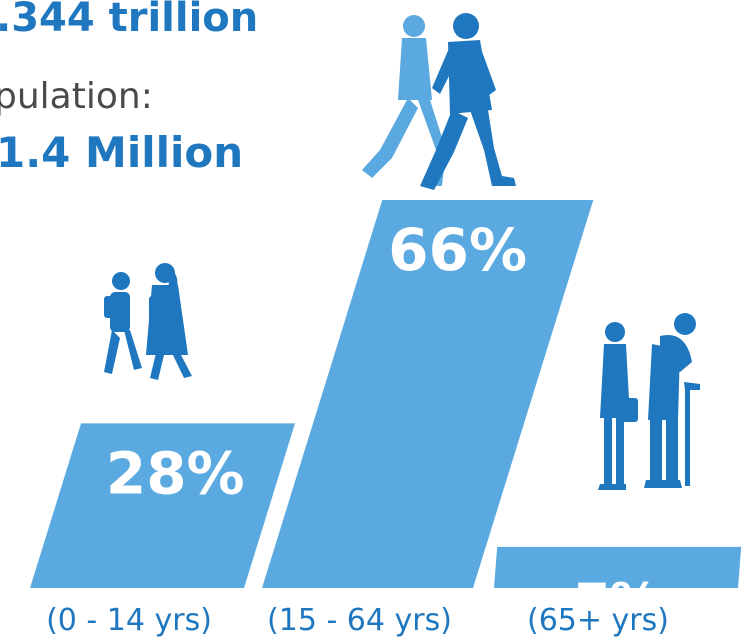 This screenshot has width=748, height=643. I want to click on population-value: 1.4 Million, so click(121, 152).